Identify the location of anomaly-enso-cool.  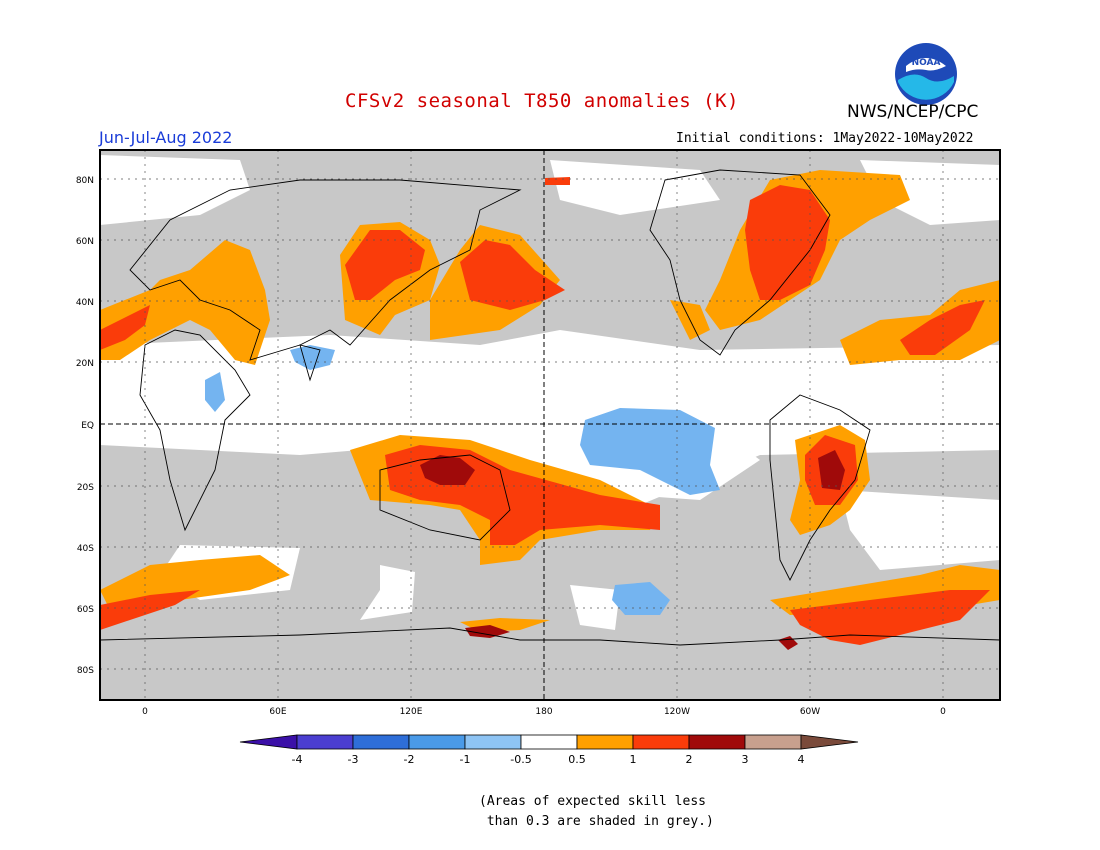
(650, 451).